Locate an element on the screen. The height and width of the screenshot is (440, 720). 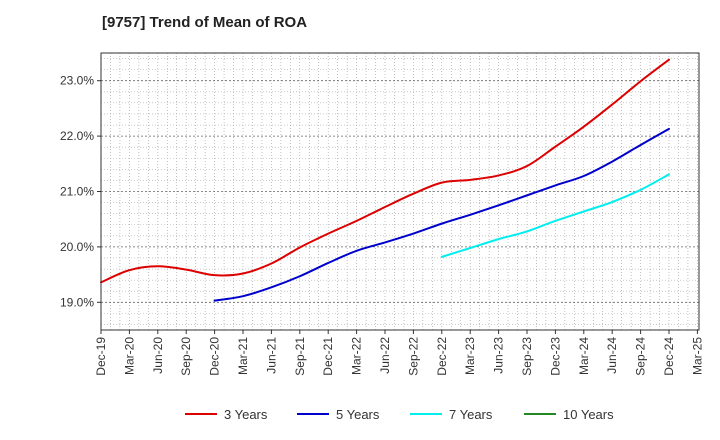
x-tick-label: Jun-21 is located at coordinates (271, 355).